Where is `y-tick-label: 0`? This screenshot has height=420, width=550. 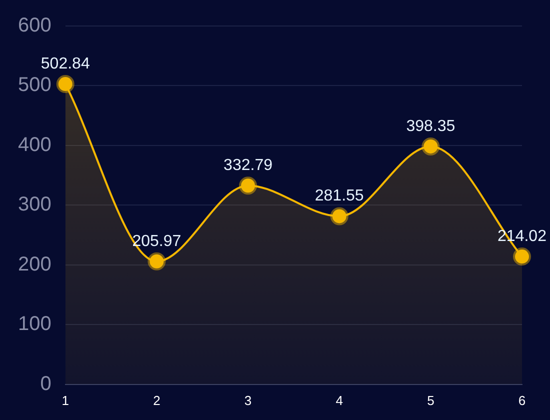 y-tick-label: 0 is located at coordinates (46, 383).